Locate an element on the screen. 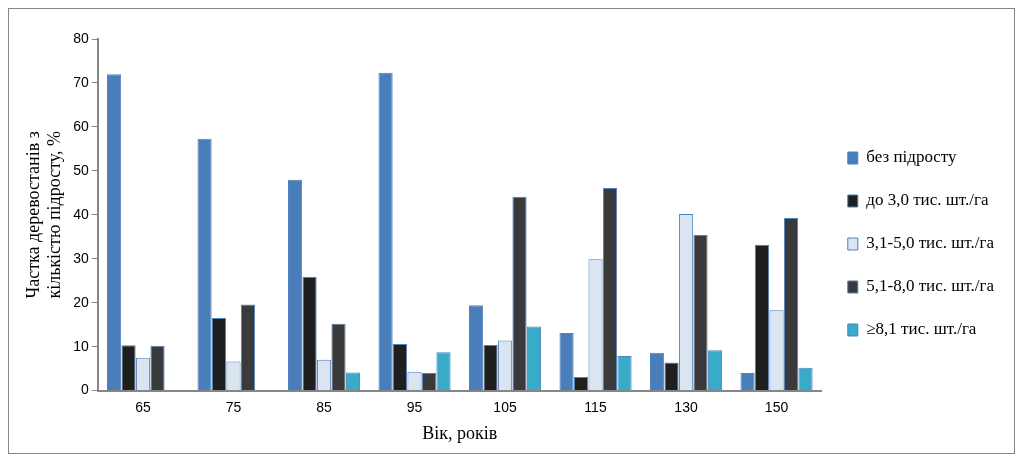  y-tick-label: 10 is located at coordinates (81, 345).